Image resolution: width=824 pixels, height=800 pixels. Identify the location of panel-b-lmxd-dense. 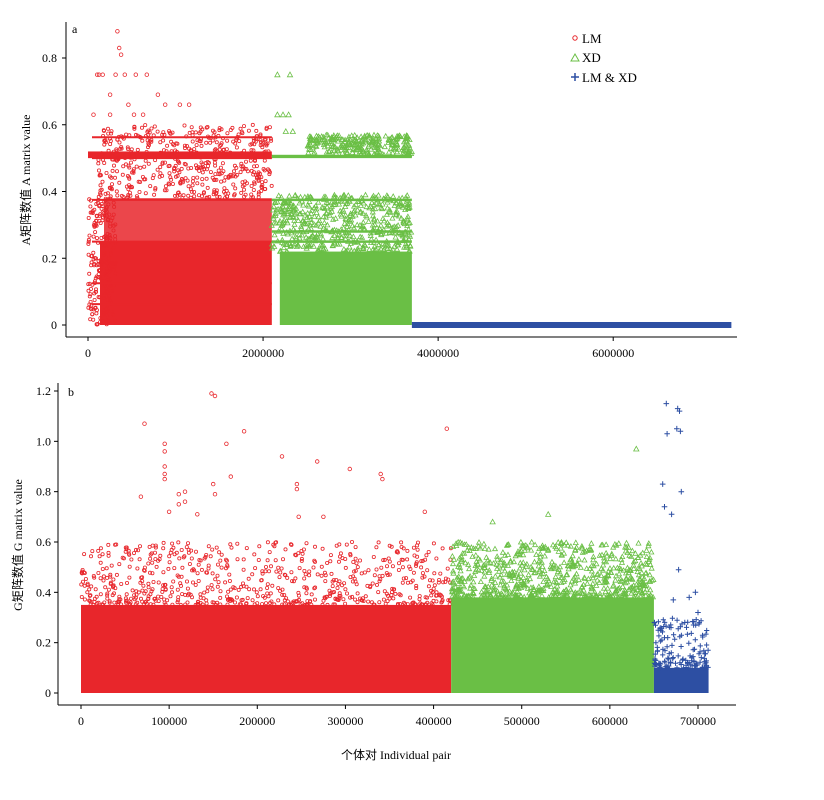
(681, 680).